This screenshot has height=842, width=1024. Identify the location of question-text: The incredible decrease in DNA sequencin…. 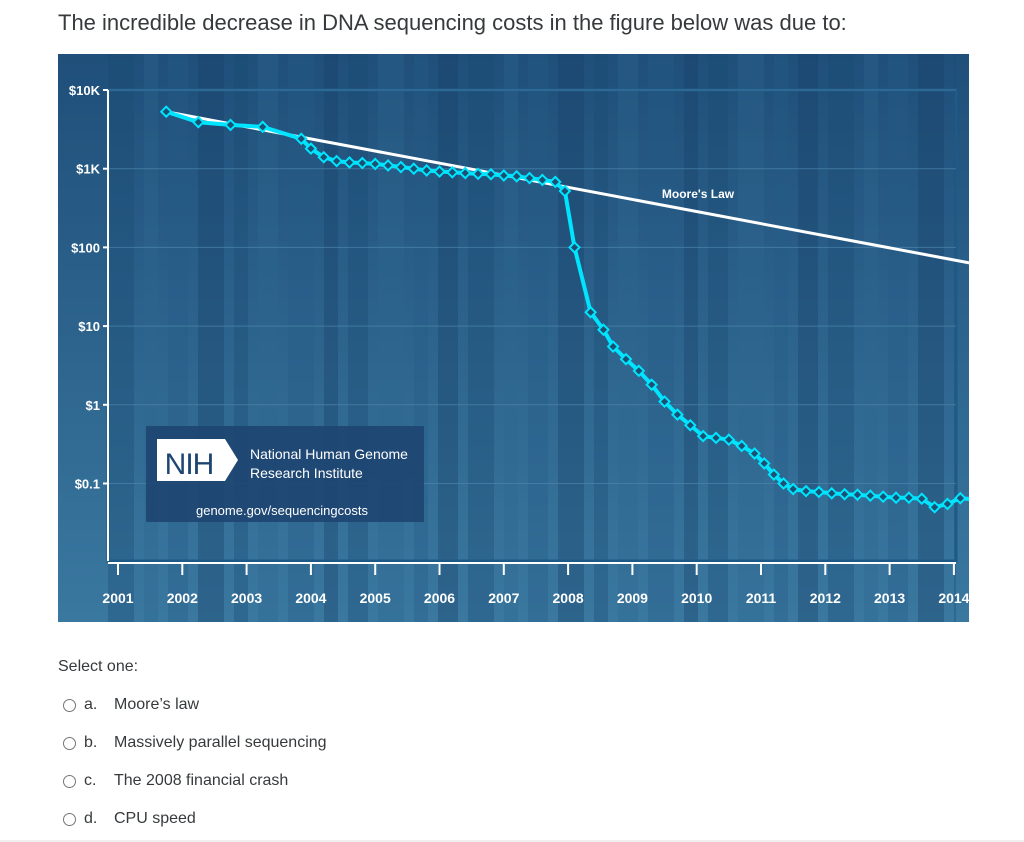
(452, 22).